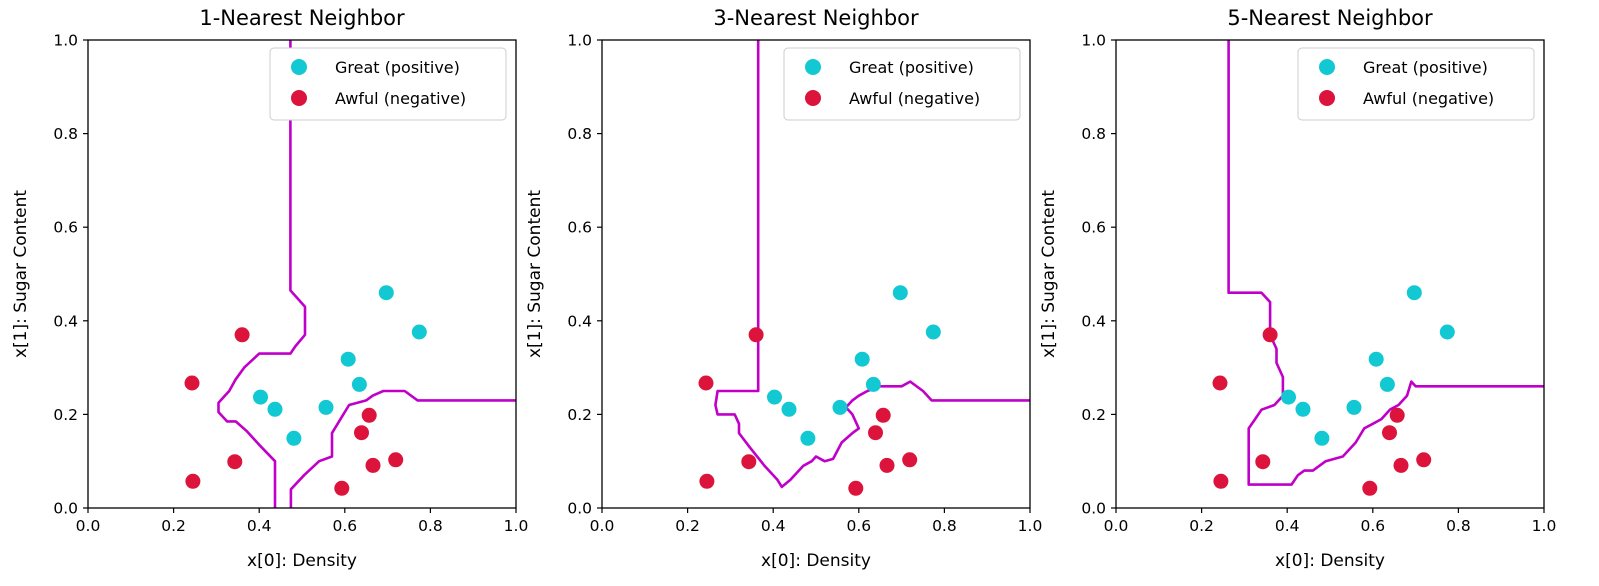  Describe the element at coordinates (816, 561) in the screenshot. I see `x-axis-label: x[0]: Density` at that location.